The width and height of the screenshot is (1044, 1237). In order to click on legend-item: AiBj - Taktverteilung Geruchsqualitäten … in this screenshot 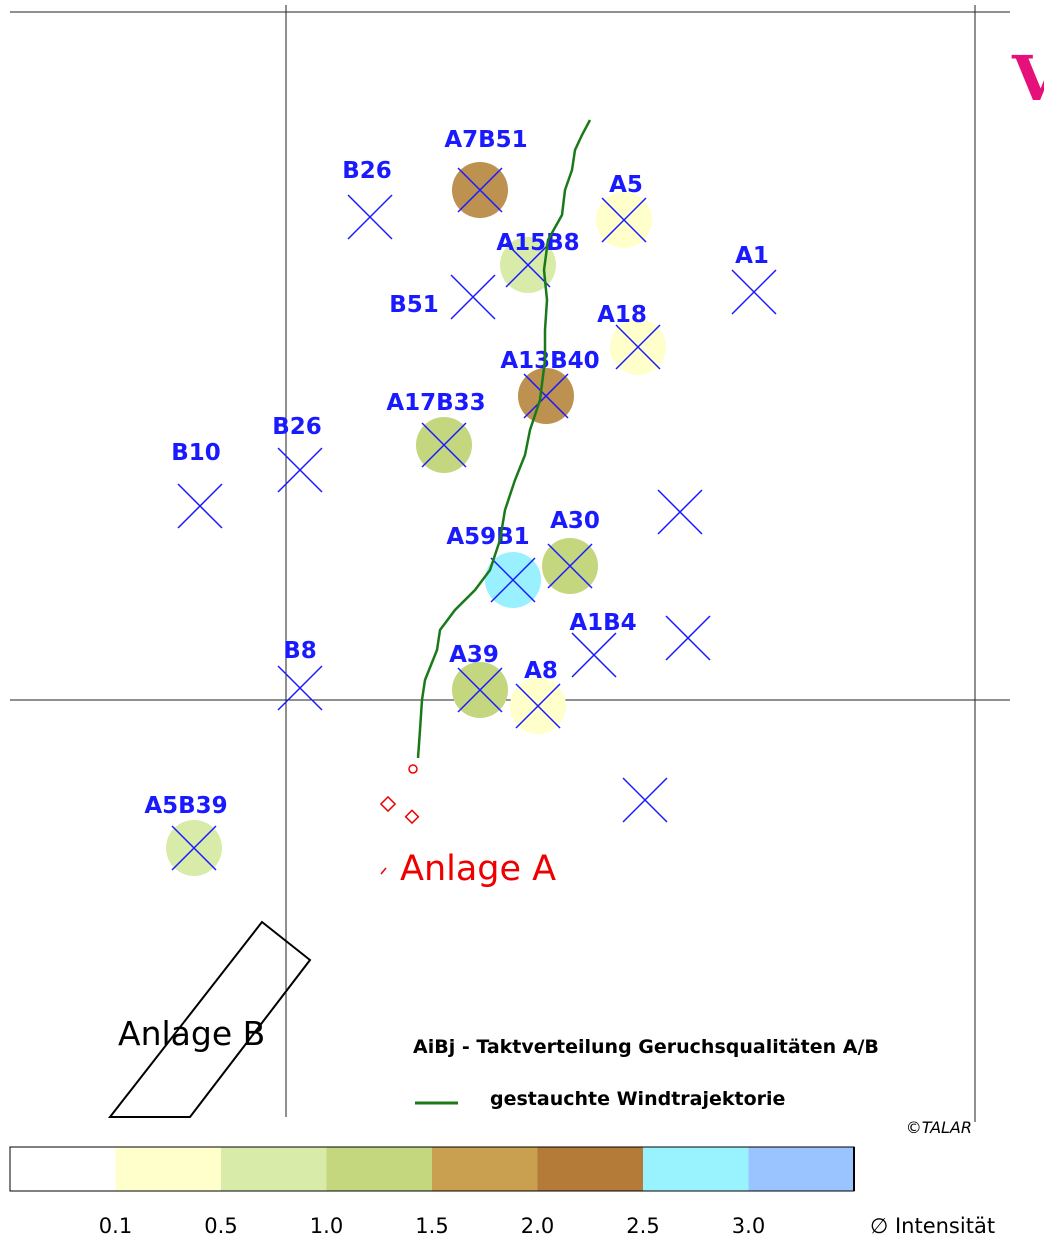, I will do `click(646, 1047)`.